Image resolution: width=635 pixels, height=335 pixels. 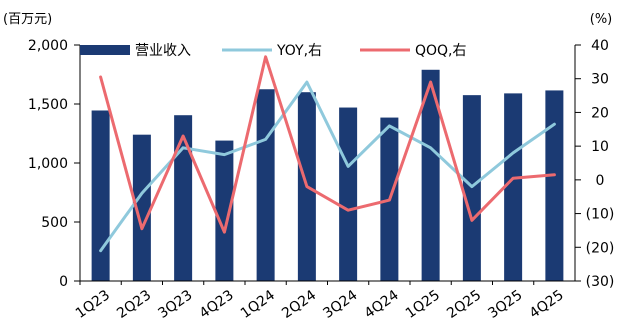 What do you see at coordinates (63, 282) in the screenshot?
I see `left-tick-label: 0` at bounding box center [63, 282].